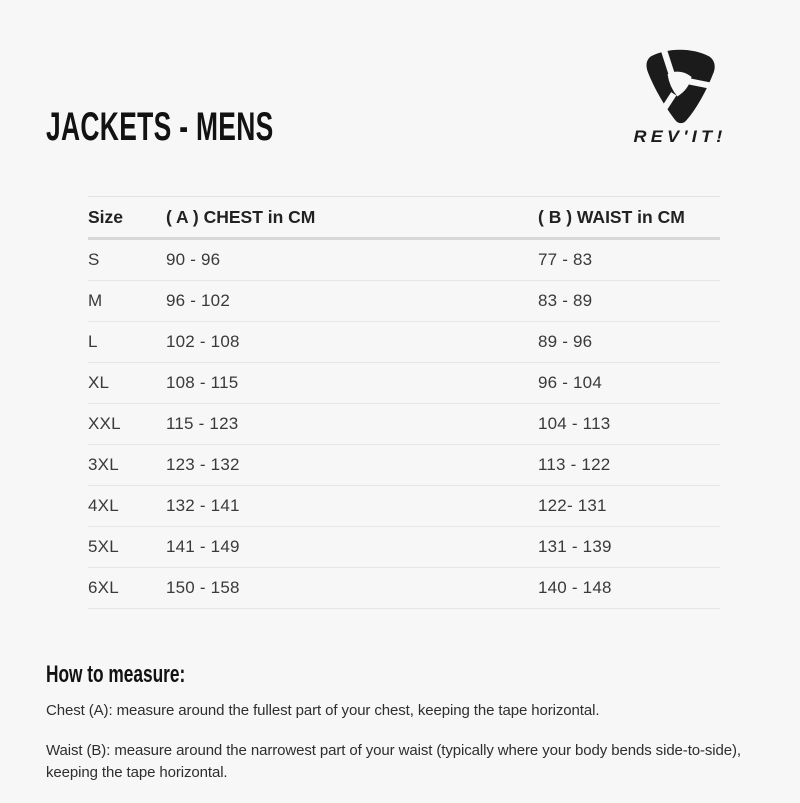 The width and height of the screenshot is (800, 803). I want to click on brand-name: REV'IT!, so click(680, 136).